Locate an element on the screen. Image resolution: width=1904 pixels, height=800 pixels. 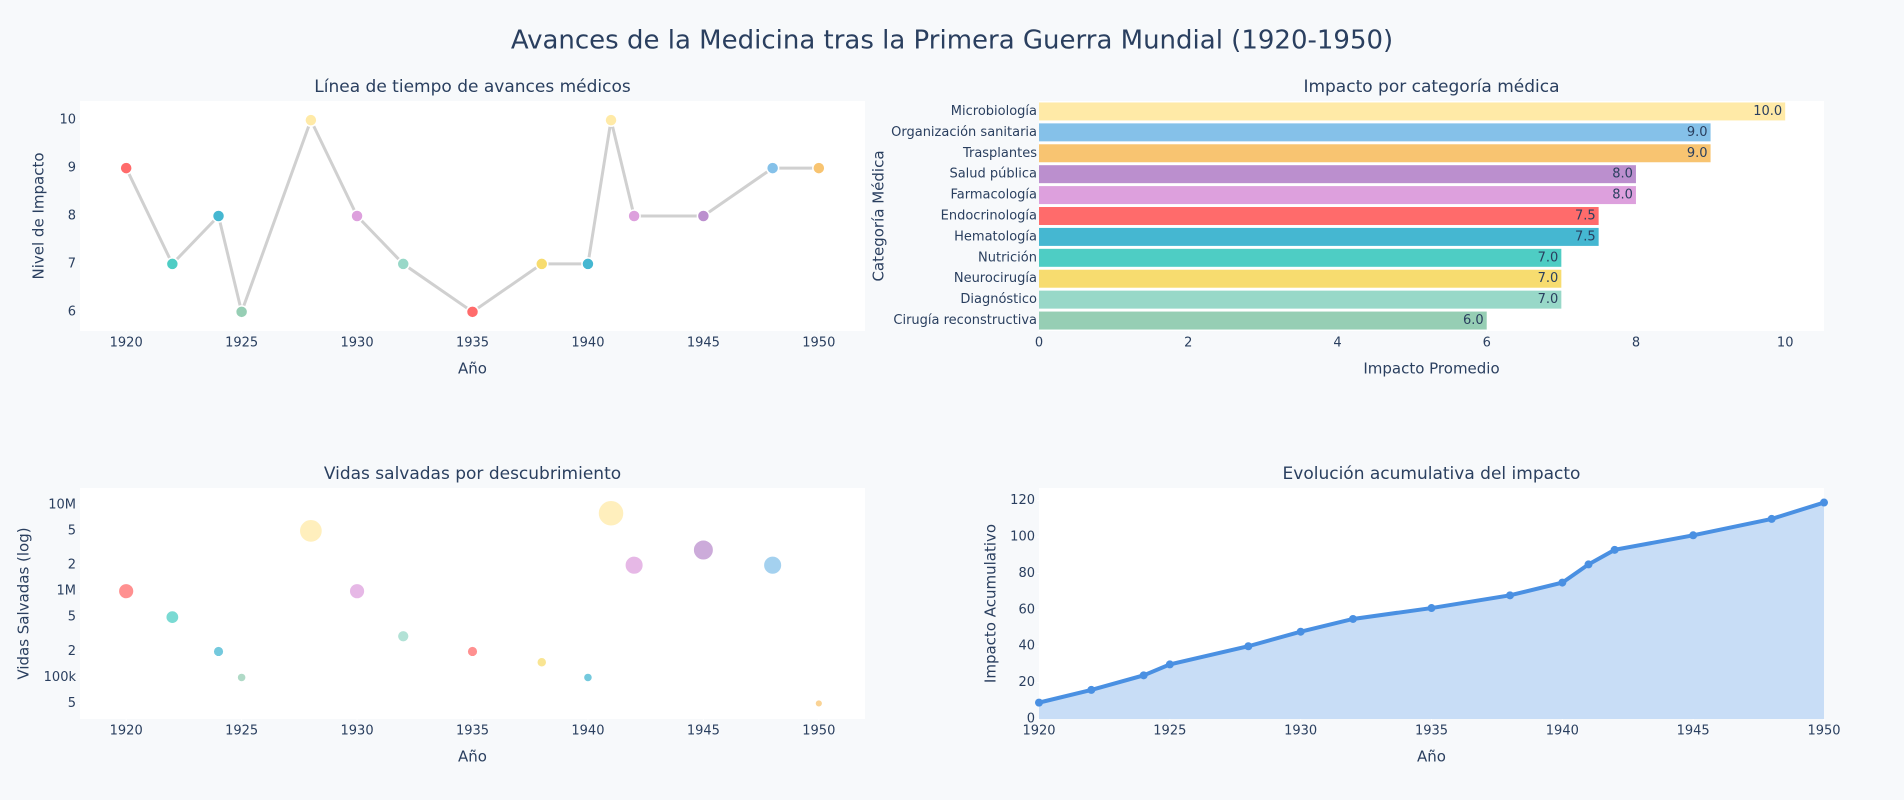
category-label: Cirugía reconstructiva is located at coordinates (965, 320).